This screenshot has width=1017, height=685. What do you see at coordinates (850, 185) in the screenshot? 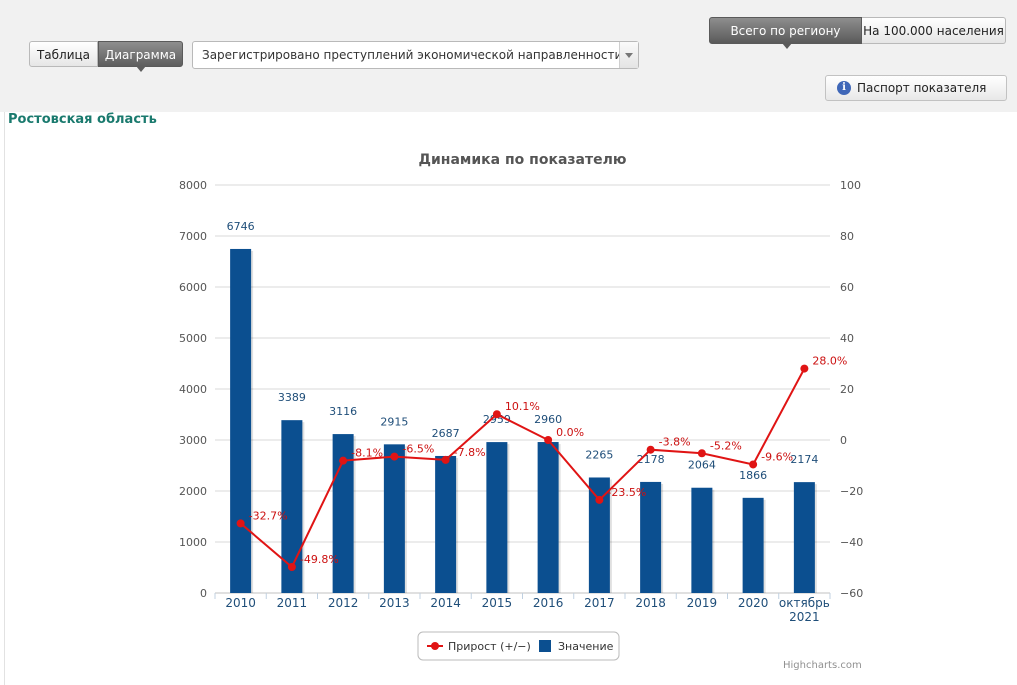
I see `y-right-tick-label: 100` at bounding box center [850, 185].